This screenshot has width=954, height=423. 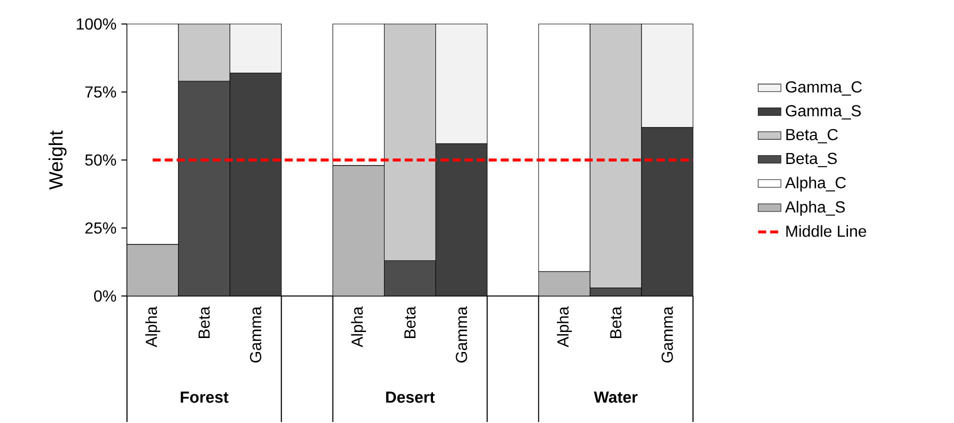 What do you see at coordinates (824, 89) in the screenshot?
I see `legend-label: Gamma_C` at bounding box center [824, 89].